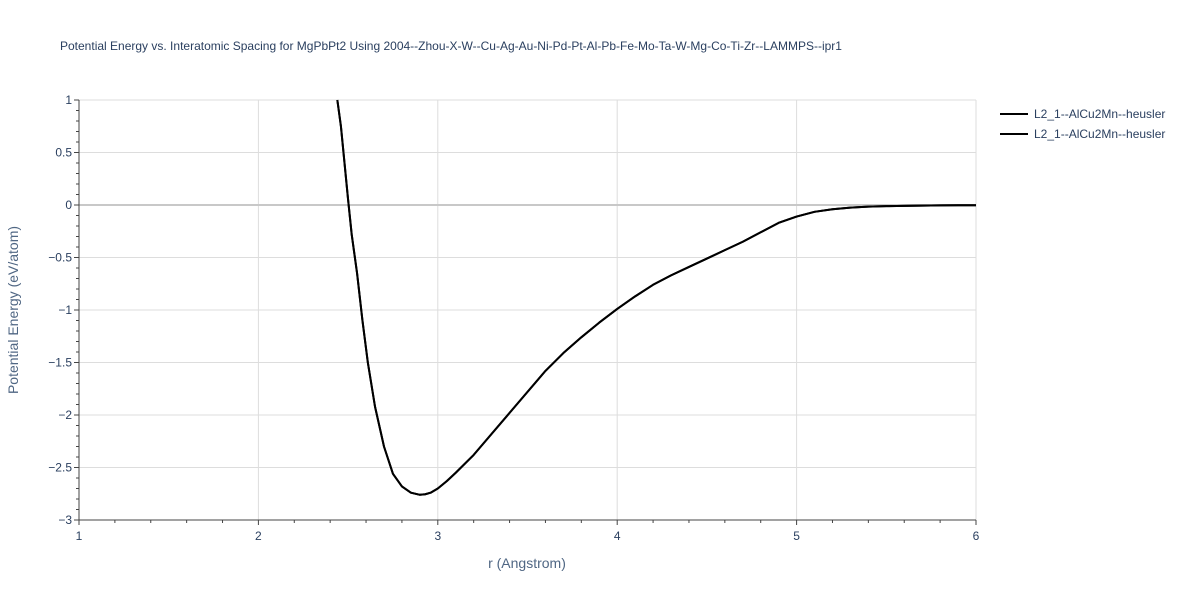 Image resolution: width=1200 pixels, height=600 pixels. What do you see at coordinates (976, 536) in the screenshot?
I see `x-tick-label: 6` at bounding box center [976, 536].